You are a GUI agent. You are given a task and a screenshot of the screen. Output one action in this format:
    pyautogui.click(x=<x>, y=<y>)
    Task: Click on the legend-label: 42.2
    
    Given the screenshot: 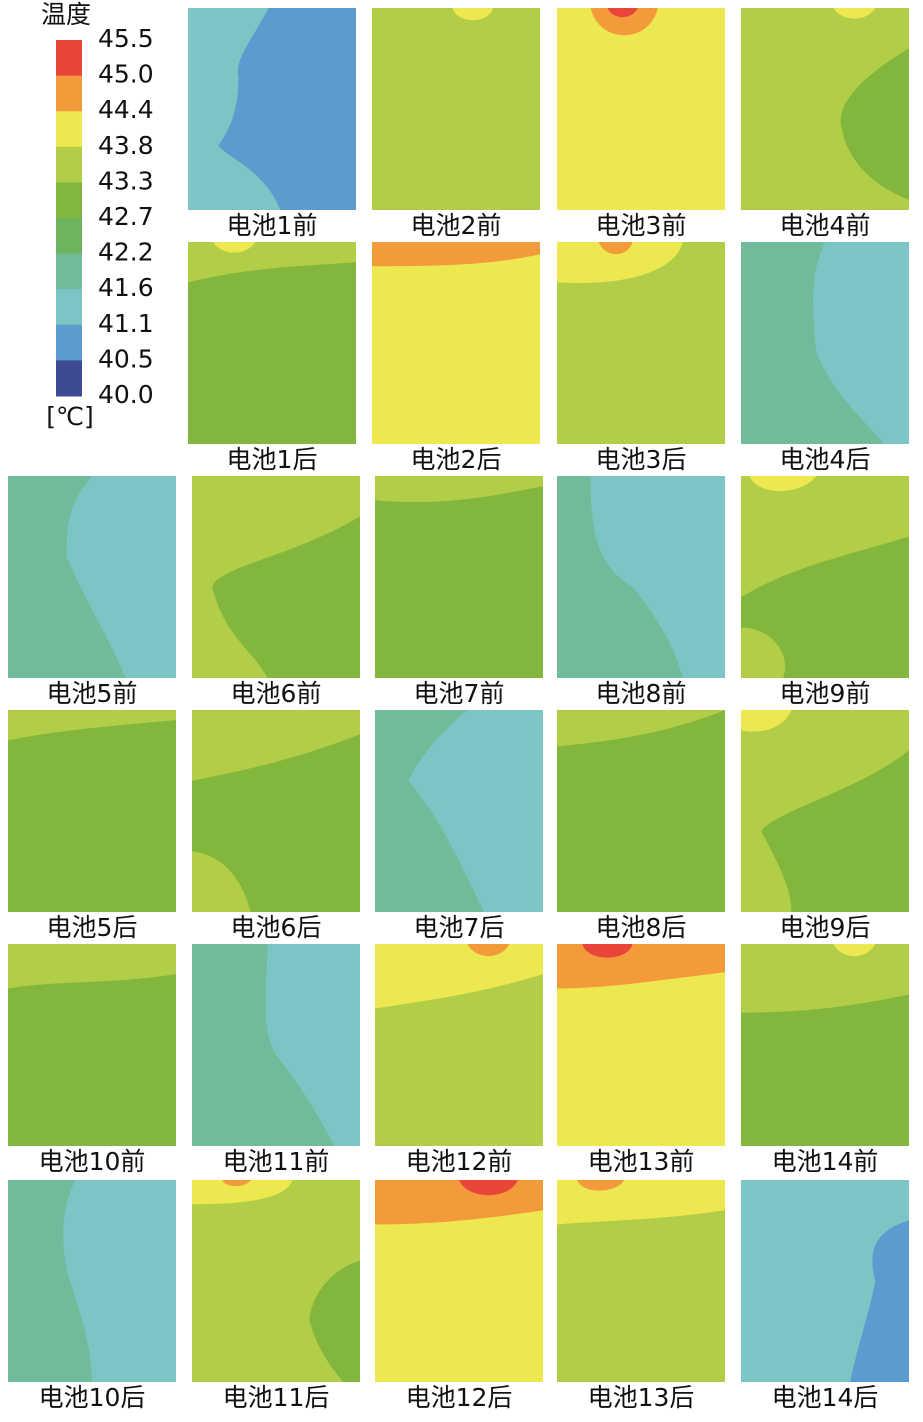 What is the action you would take?
    pyautogui.click(x=126, y=252)
    